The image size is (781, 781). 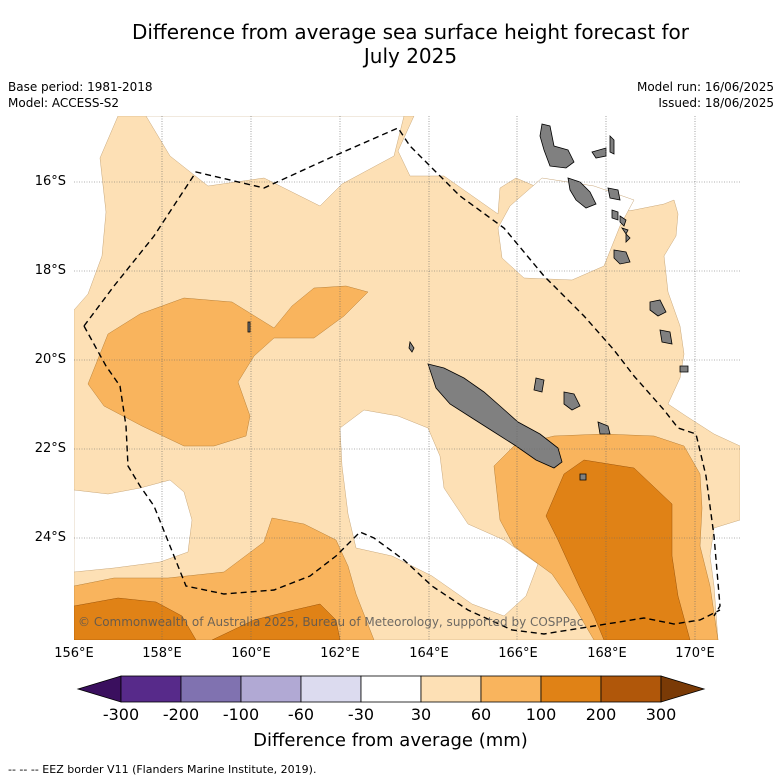 I want to click on colorbar, so click(x=391, y=689).